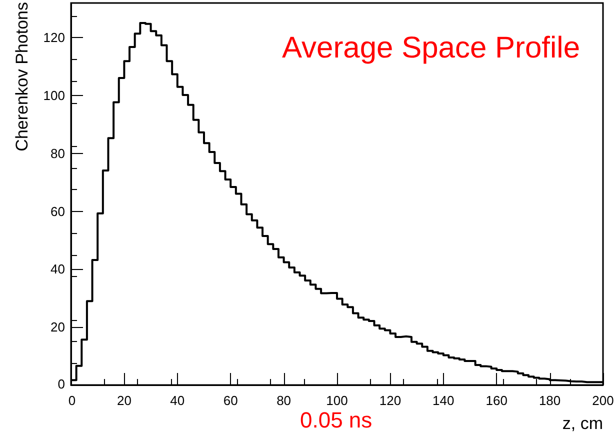  What do you see at coordinates (57, 211) in the screenshot?
I see `y-tick-label: 60` at bounding box center [57, 211].